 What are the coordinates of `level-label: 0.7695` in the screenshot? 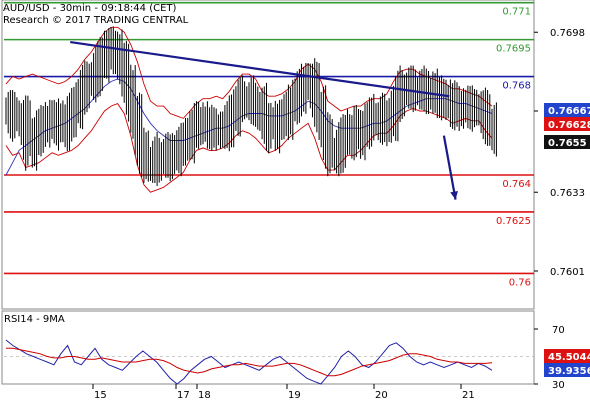 It's located at (513, 49).